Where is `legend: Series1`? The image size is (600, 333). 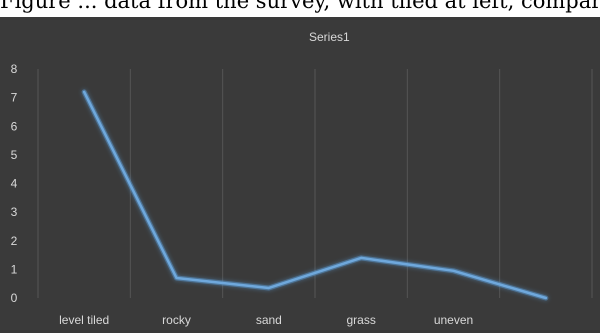
legend: Series1 is located at coordinates (310, 37).